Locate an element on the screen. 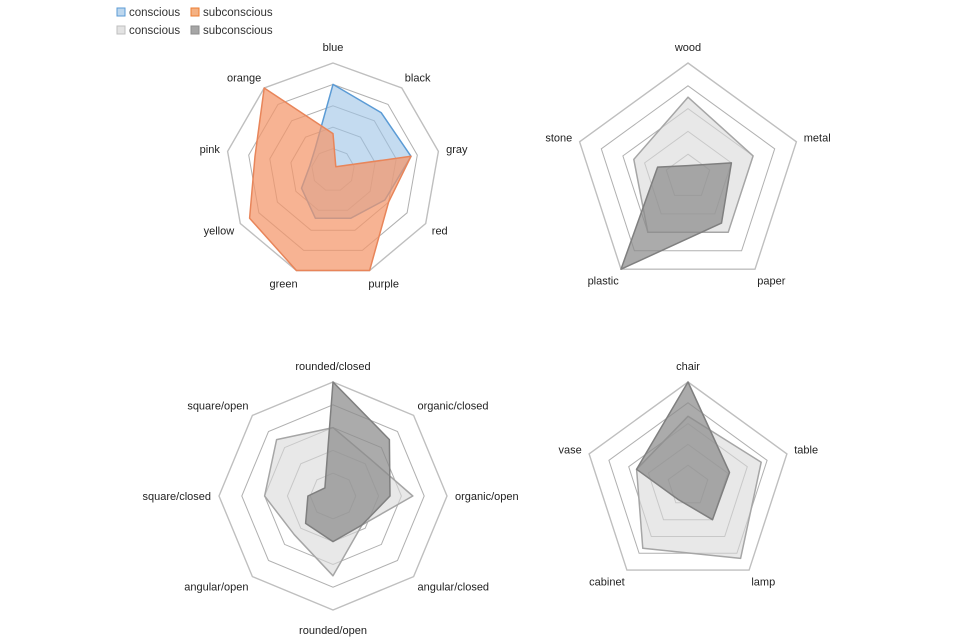 The height and width of the screenshot is (639, 960). axis-label: lamp is located at coordinates (763, 582).